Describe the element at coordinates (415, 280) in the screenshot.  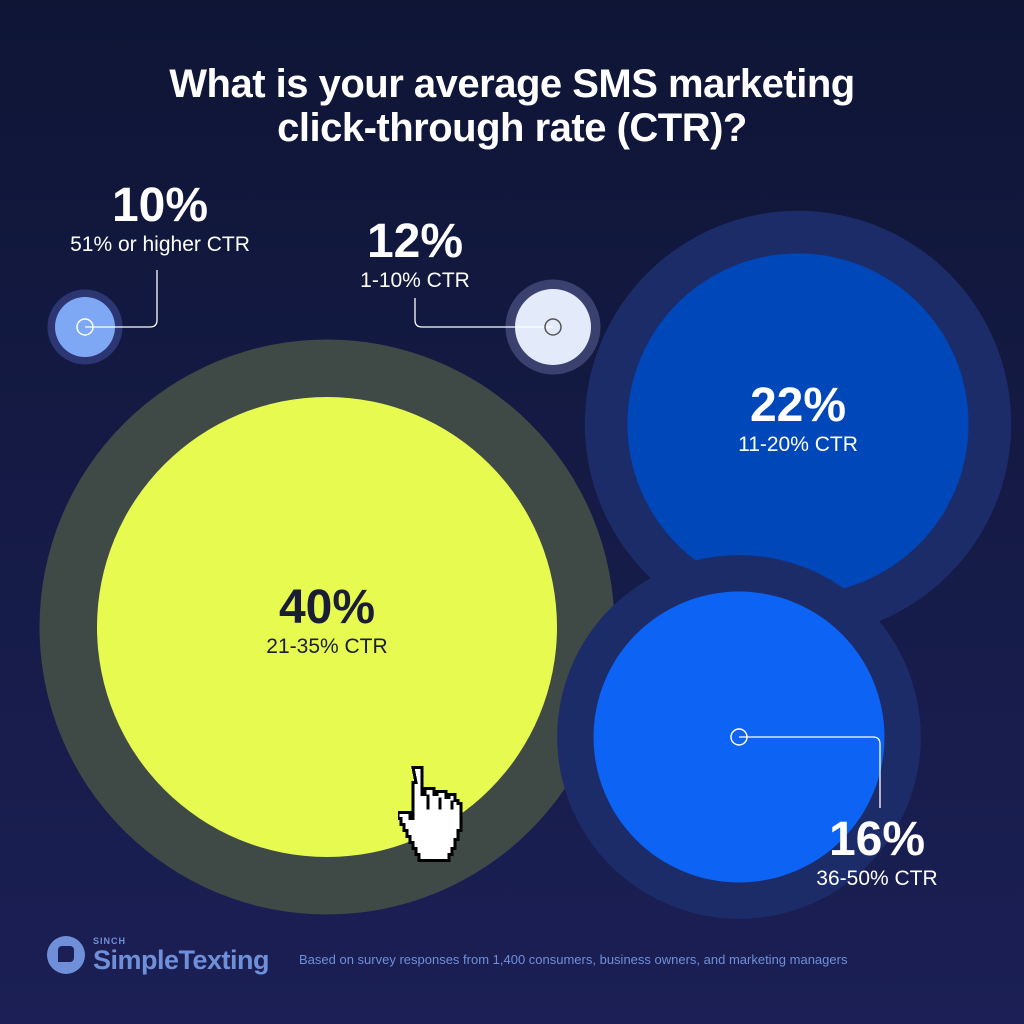
I see `category-label: 1-10% CTR` at that location.